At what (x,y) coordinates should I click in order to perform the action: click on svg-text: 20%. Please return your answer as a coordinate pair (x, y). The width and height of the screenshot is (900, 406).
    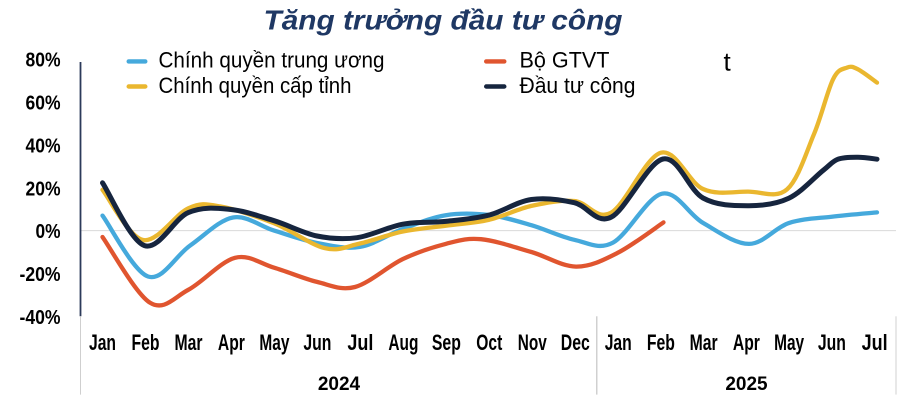
    Looking at the image, I should click on (43, 189).